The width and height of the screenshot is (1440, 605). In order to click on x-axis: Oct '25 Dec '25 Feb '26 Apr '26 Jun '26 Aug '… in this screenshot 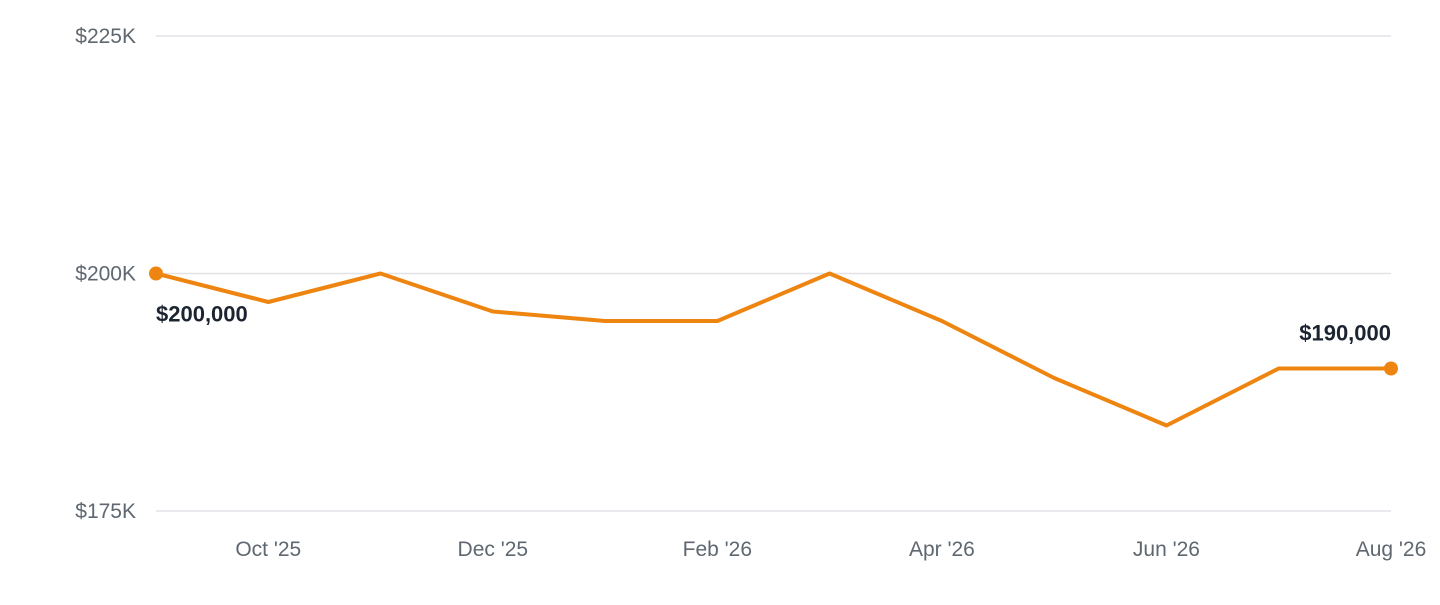, I will do `click(830, 549)`.